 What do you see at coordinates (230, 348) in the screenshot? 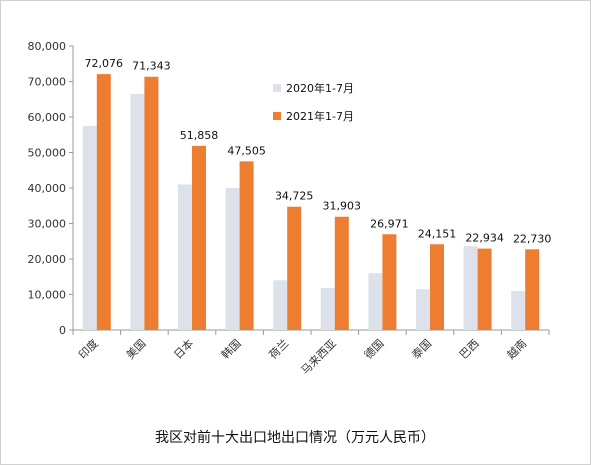
I see `x-category-label: 韩国` at bounding box center [230, 348].